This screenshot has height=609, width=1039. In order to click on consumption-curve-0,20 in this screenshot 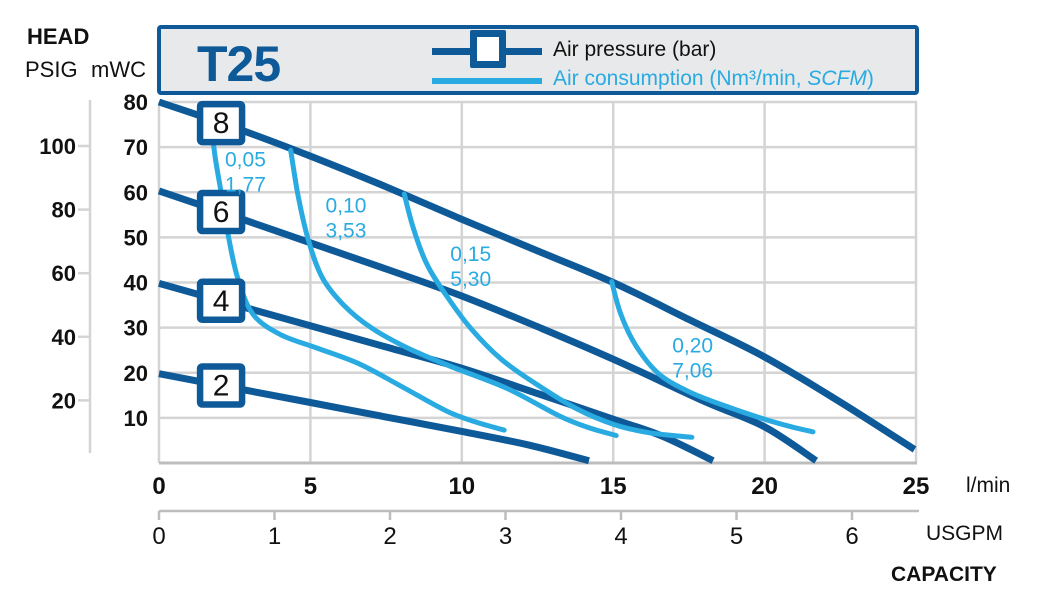, I will do `click(712, 357)`.